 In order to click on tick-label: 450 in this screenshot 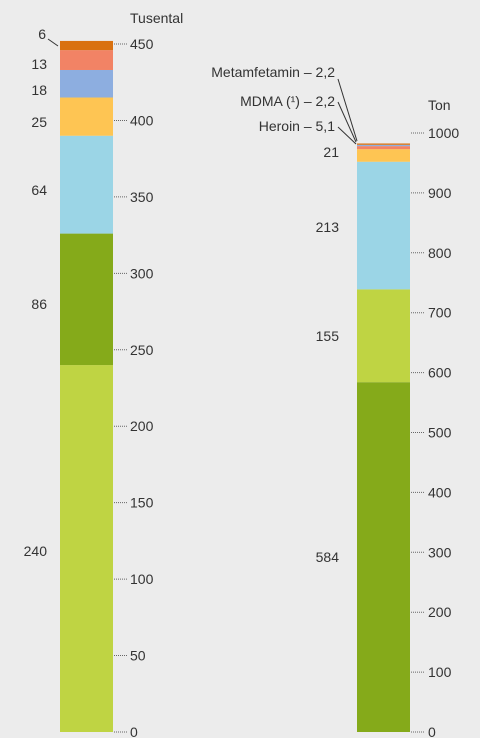, I will do `click(142, 44)`.